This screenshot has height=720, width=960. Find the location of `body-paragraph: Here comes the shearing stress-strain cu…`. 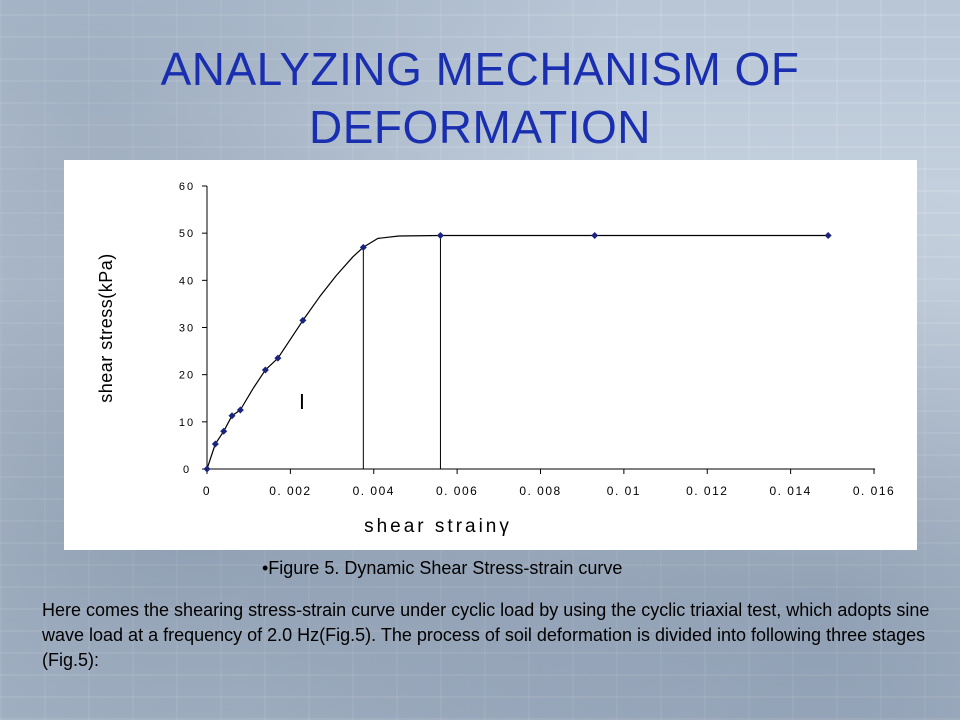

body-paragraph: Here comes the shearing stress-strain cu… is located at coordinates (486, 635).